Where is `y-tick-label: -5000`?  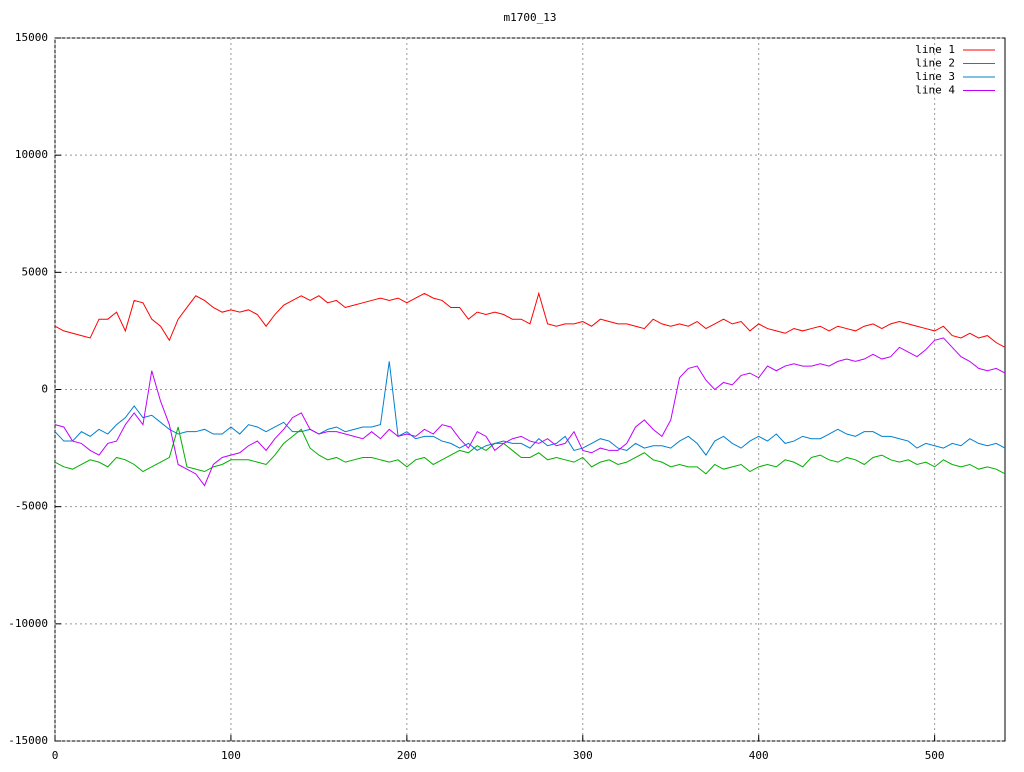 y-tick-label: -5000 is located at coordinates (31, 506).